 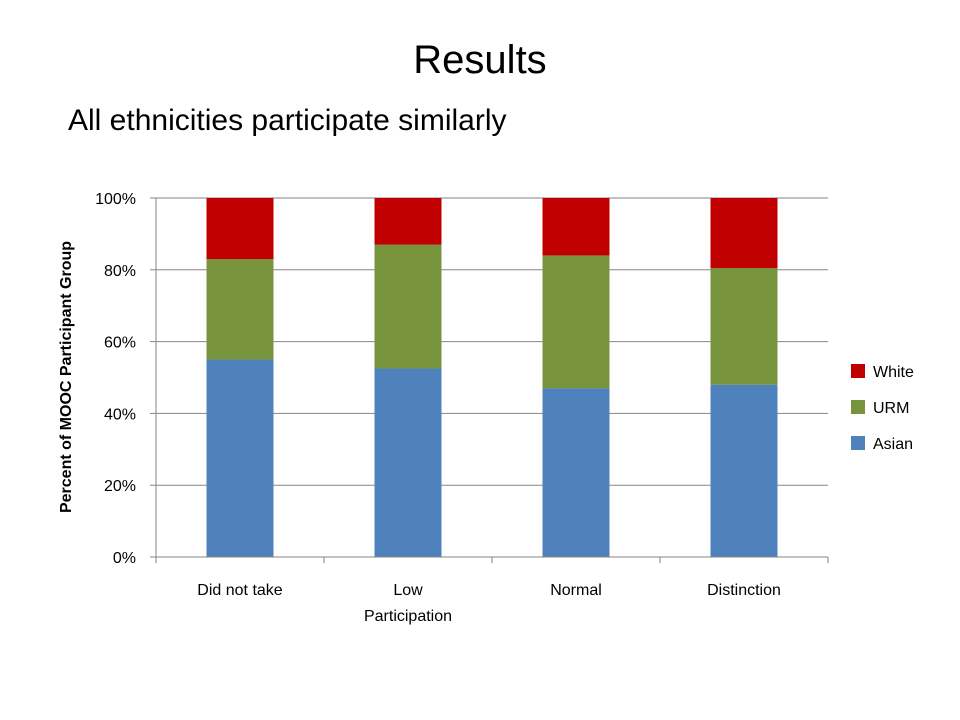 What do you see at coordinates (891, 408) in the screenshot?
I see `legend-label: URM` at bounding box center [891, 408].